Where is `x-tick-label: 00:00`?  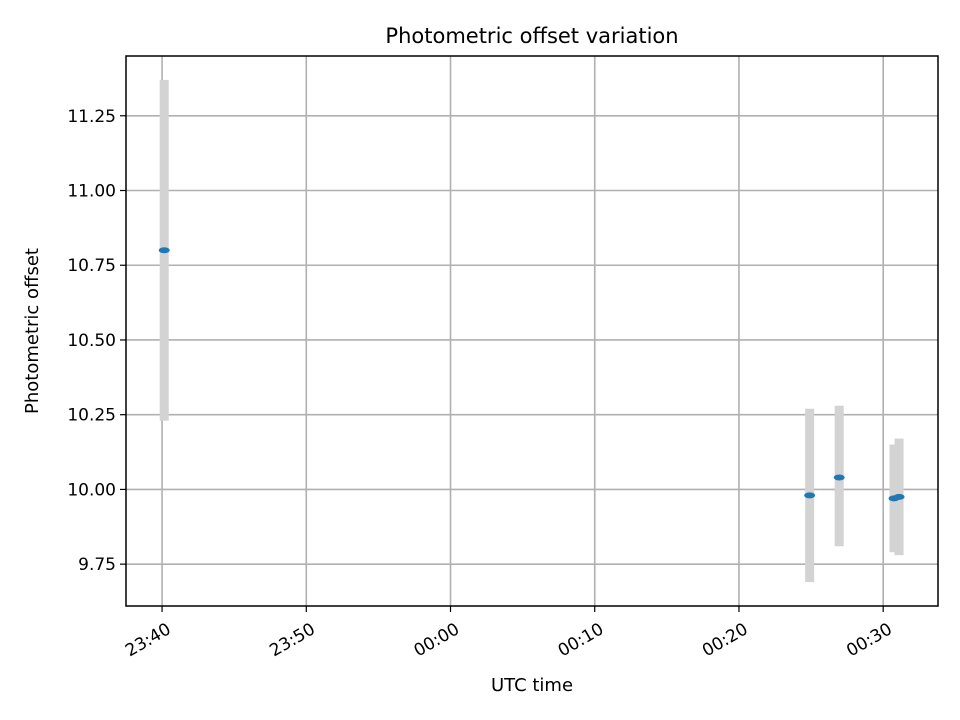
x-tick-label: 00:00 is located at coordinates (437, 640).